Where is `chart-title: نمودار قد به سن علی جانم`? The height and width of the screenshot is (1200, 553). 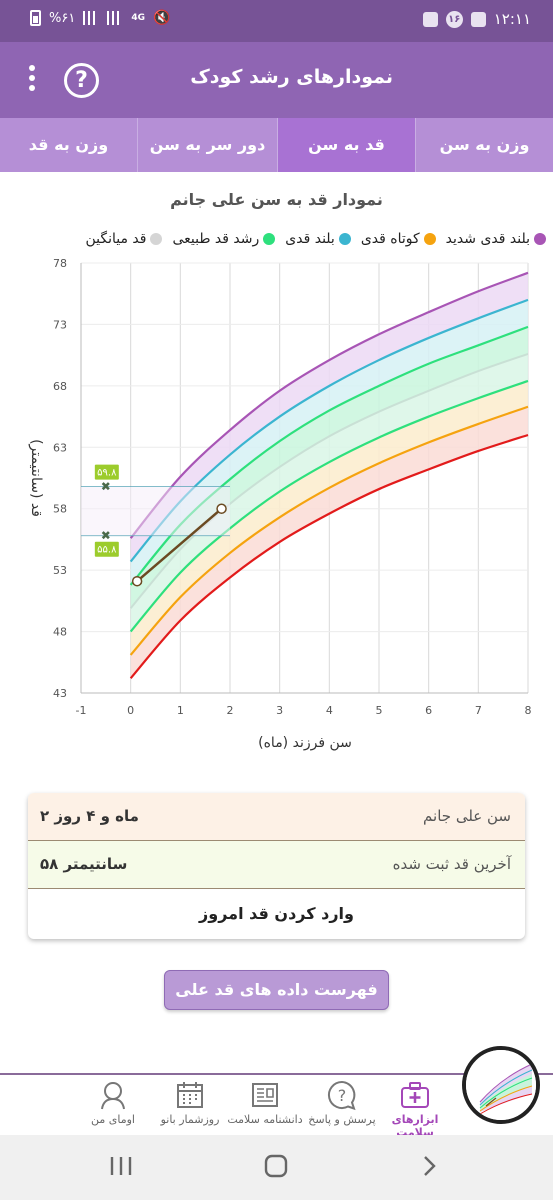 chart-title: نمودار قد به سن علی جانم is located at coordinates (276, 199).